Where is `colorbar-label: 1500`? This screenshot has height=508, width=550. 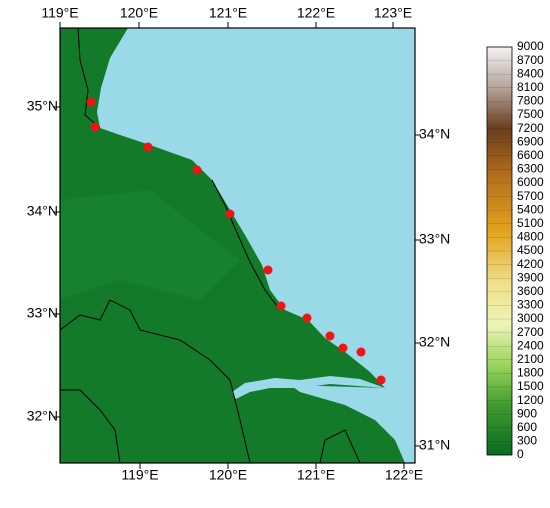 colorbar-label: 1500 is located at coordinates (530, 386).